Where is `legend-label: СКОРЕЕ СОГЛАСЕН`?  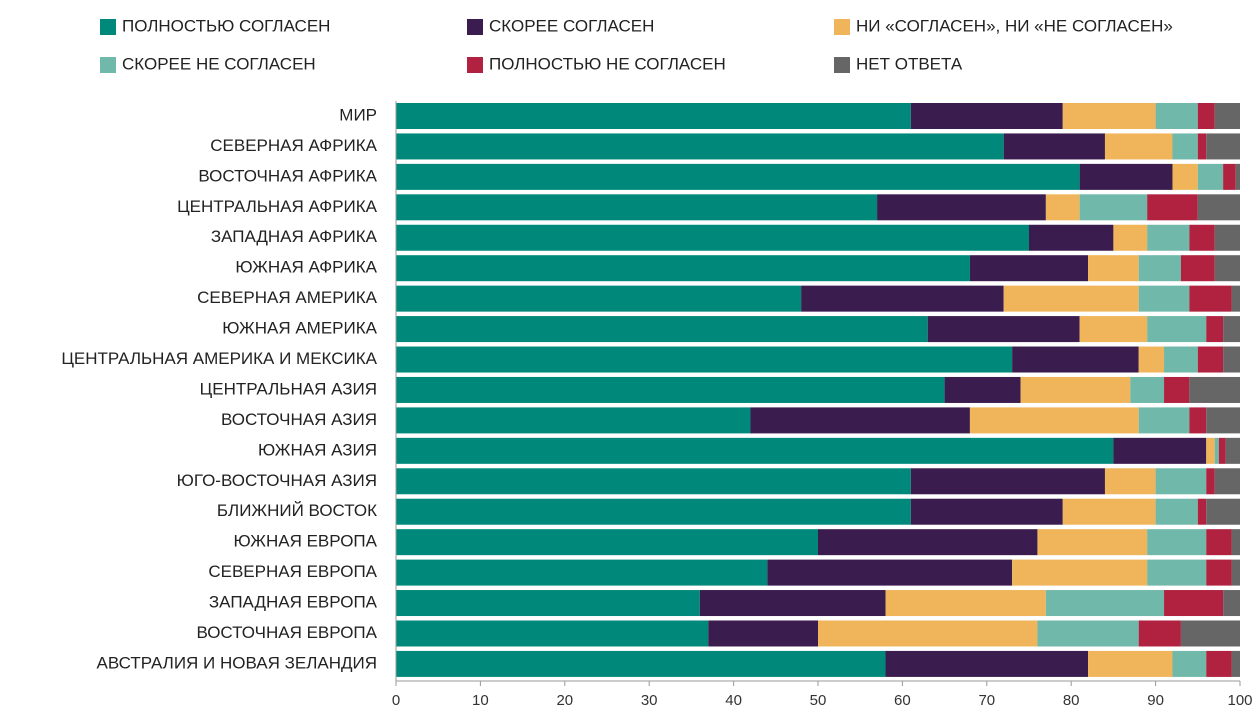
legend-label: СКОРЕЕ СОГЛАСЕН is located at coordinates (571, 25).